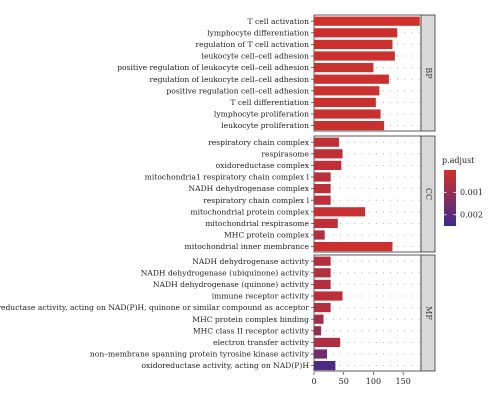  What do you see at coordinates (248, 188) in the screenshot?
I see `term-label: NADH dehydrogenase complex` at bounding box center [248, 188].